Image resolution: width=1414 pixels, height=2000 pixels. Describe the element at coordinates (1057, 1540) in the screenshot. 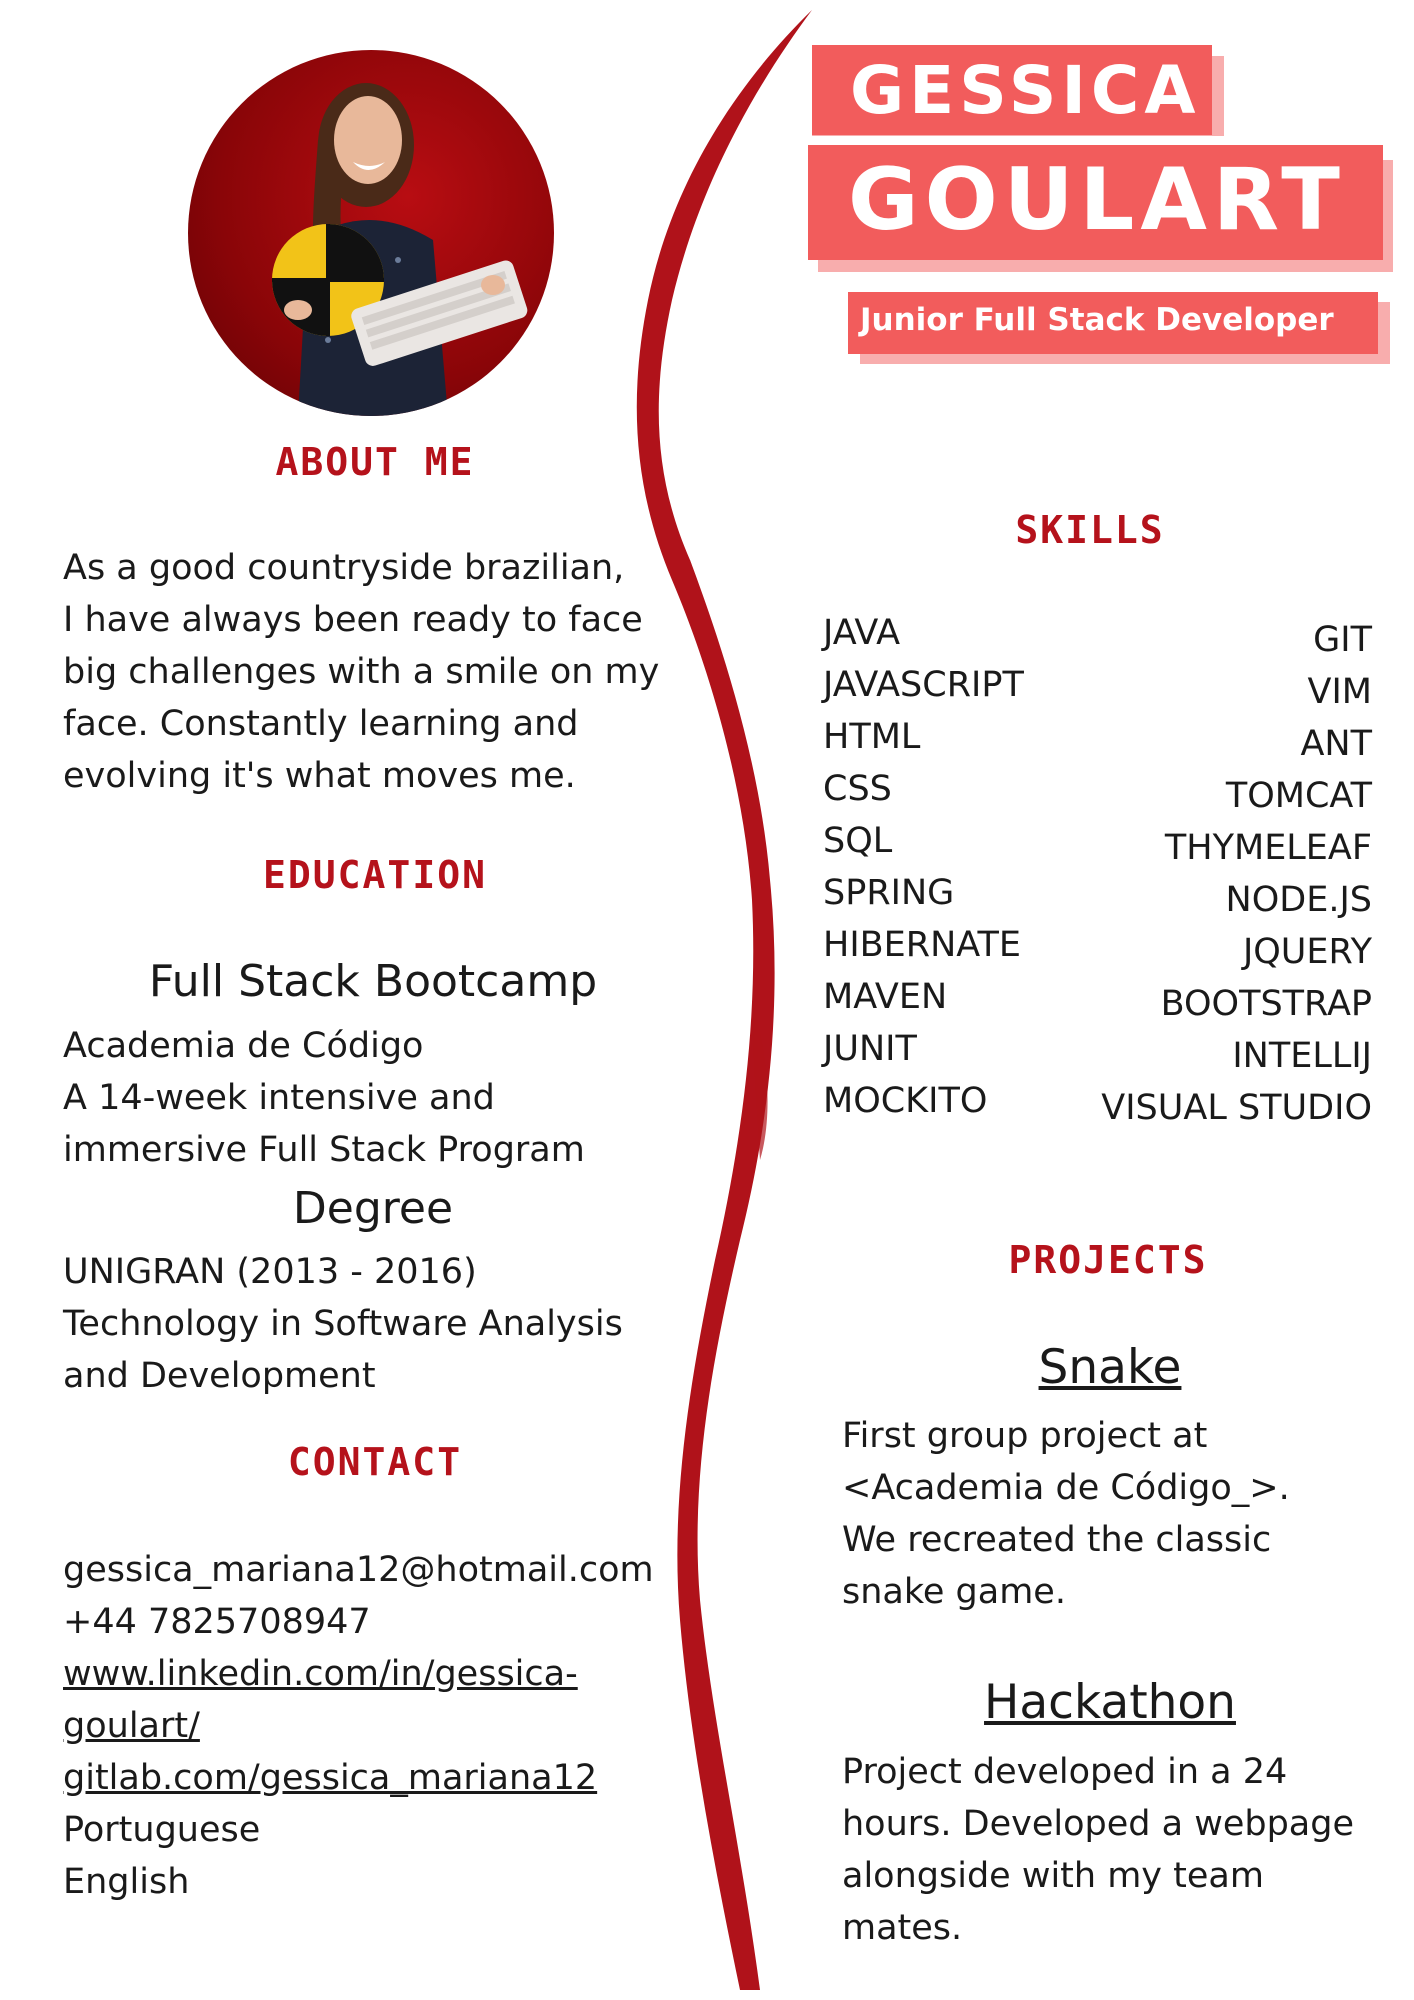

I see `project-line: We recreated the classic` at that location.